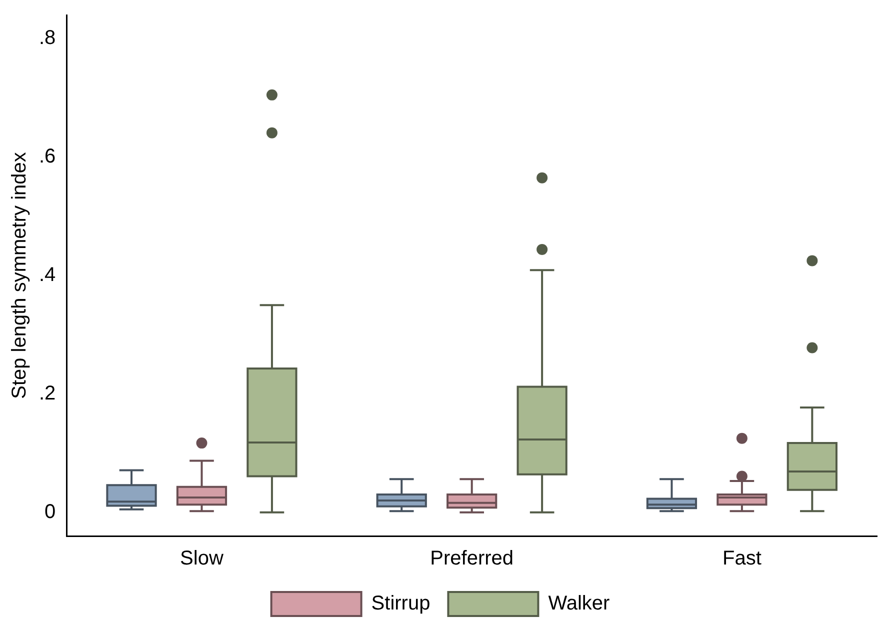  Describe the element at coordinates (50, 511) in the screenshot. I see `y-tick-label: 0` at that location.